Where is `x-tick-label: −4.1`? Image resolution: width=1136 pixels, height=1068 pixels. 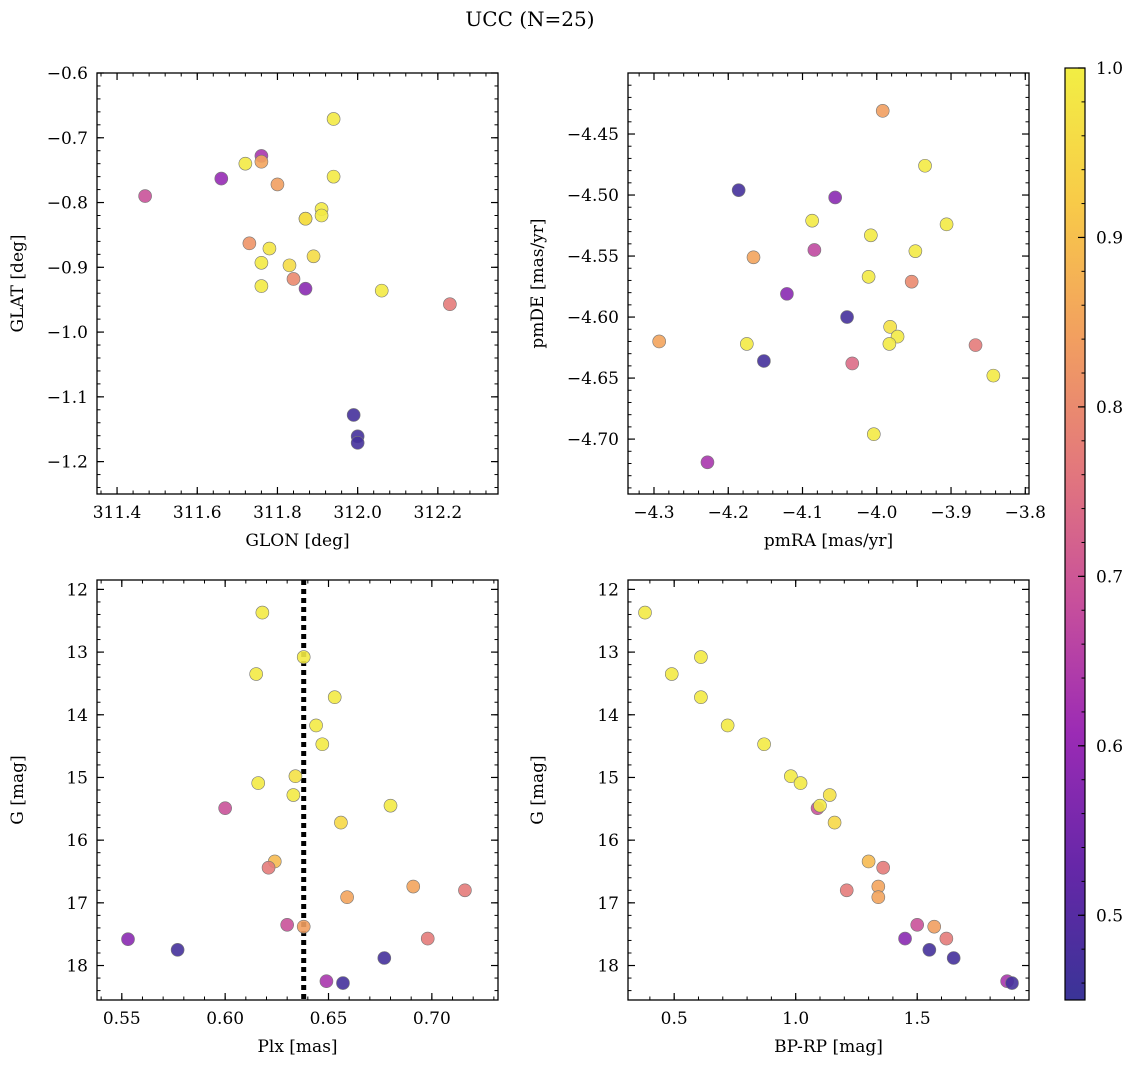
x-tick-label: −4.1 is located at coordinates (802, 513).